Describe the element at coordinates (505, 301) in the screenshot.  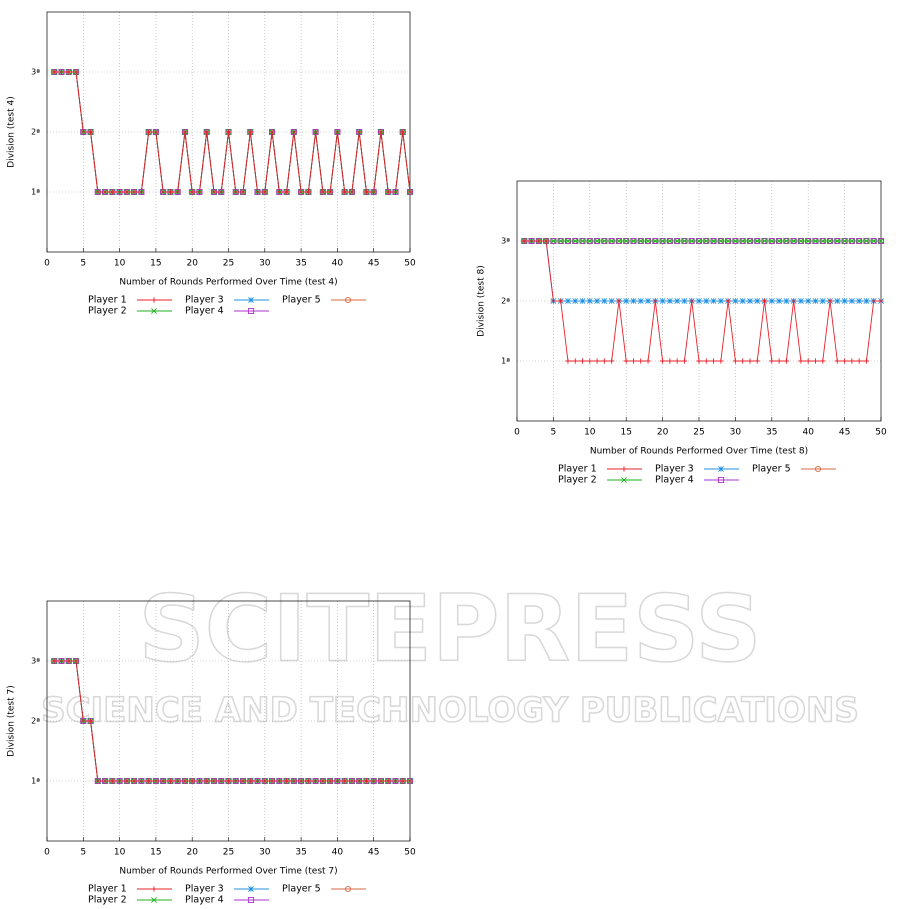
I see `y-tick-label: 2ª` at that location.